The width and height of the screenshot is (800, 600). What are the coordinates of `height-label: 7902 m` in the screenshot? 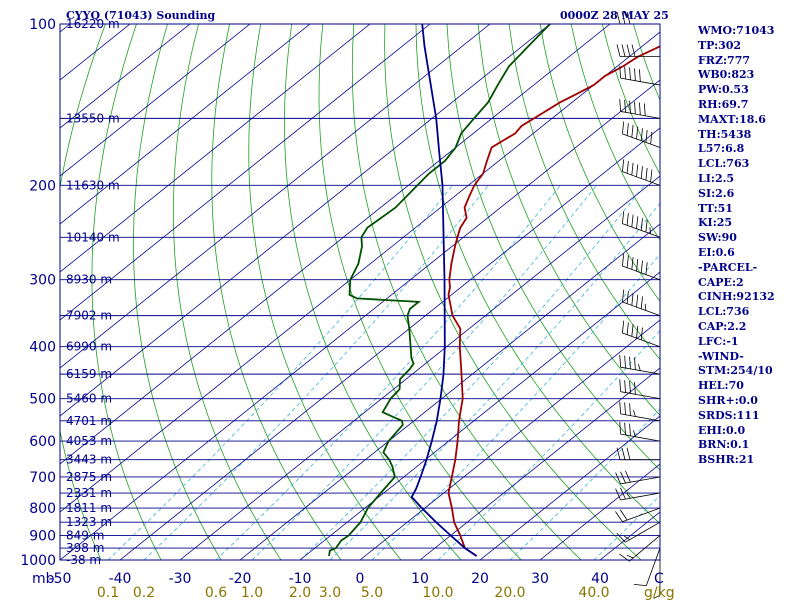 It's located at (89, 316).